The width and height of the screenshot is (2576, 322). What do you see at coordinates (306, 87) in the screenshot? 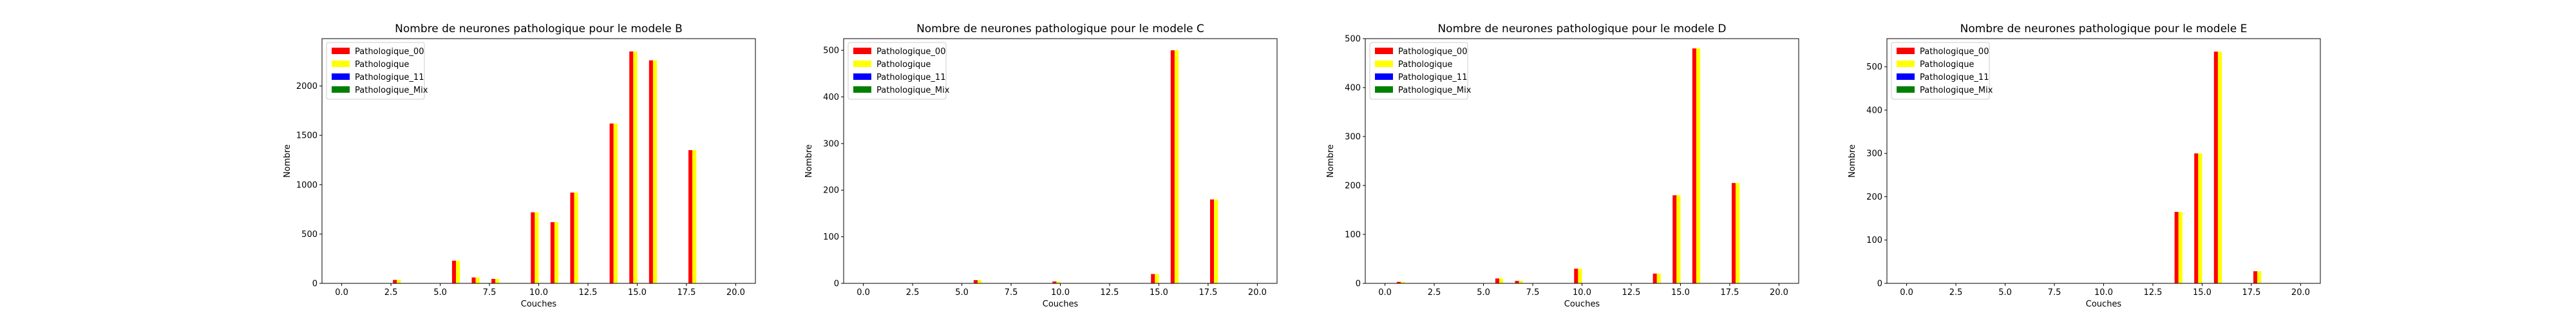
I see `y-tick-label: 2000` at bounding box center [306, 87].